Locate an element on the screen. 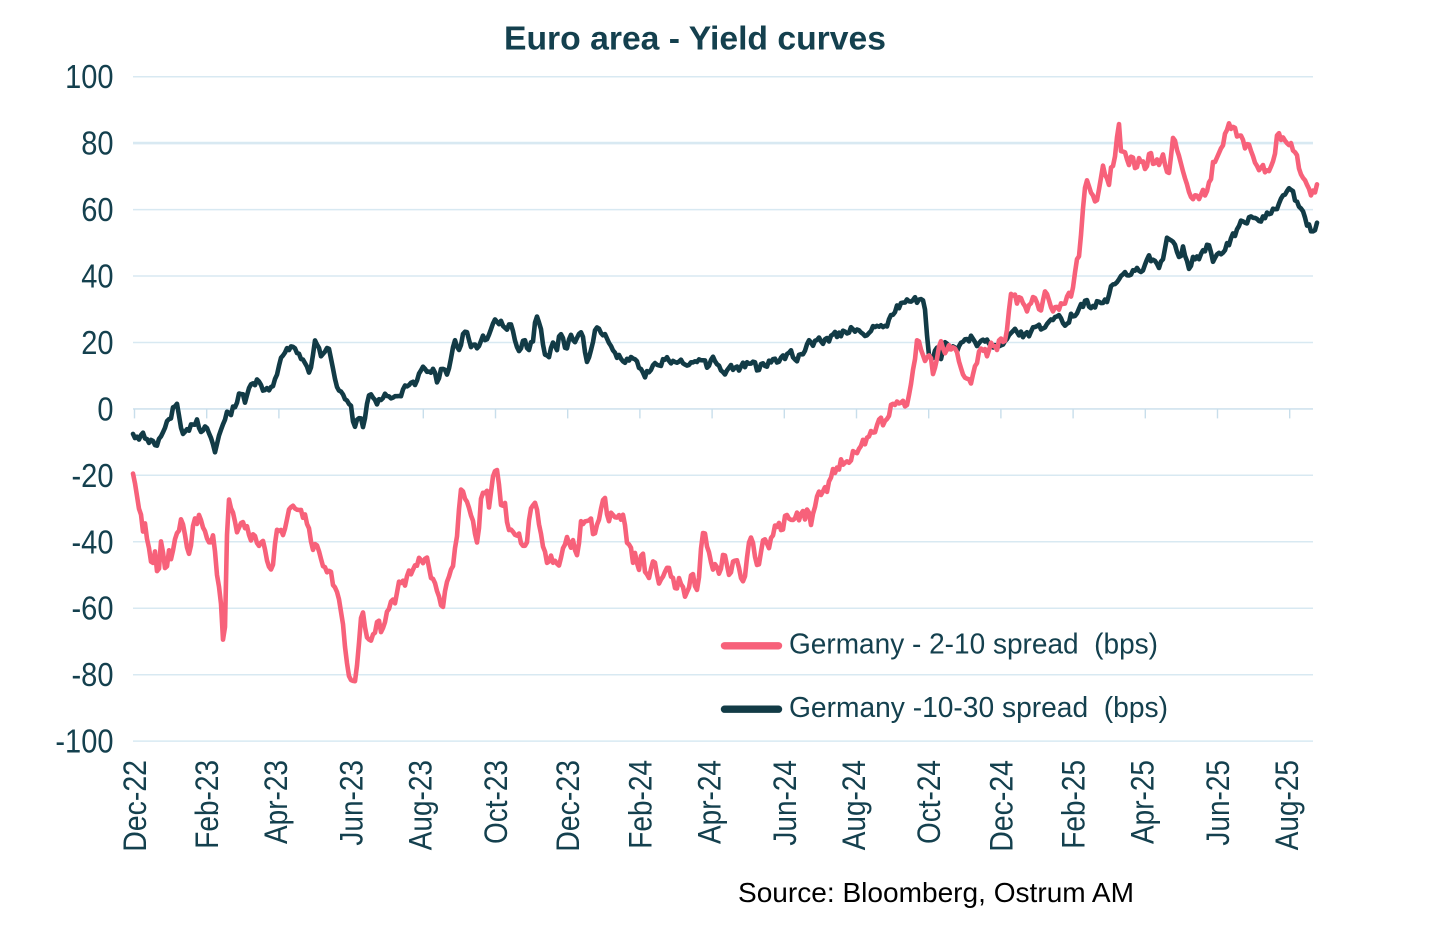 Image resolution: width=1446 pixels, height=936 pixels. svg-text: Jun-25 is located at coordinates (1218, 803).